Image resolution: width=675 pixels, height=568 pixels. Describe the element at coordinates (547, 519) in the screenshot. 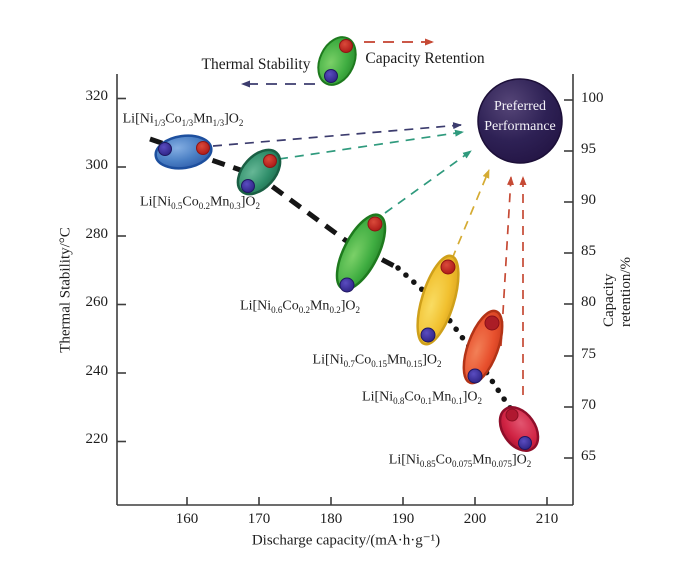

I see `x-tick-210: 210` at that location.